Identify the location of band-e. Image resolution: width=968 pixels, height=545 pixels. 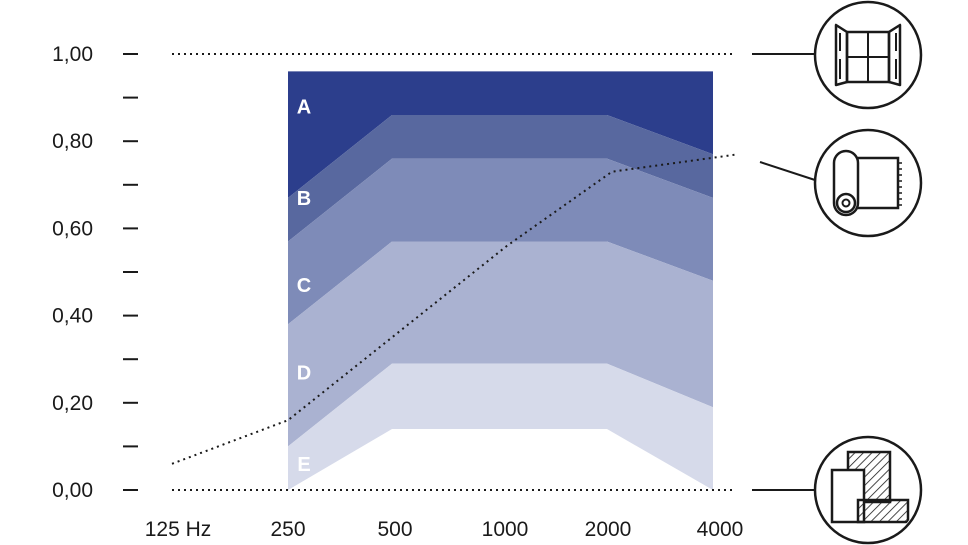
(500, 426).